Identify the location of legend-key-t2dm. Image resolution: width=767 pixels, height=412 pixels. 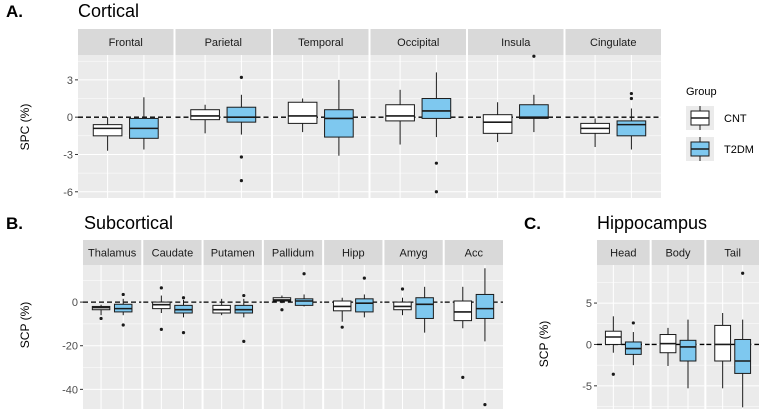
(700, 149).